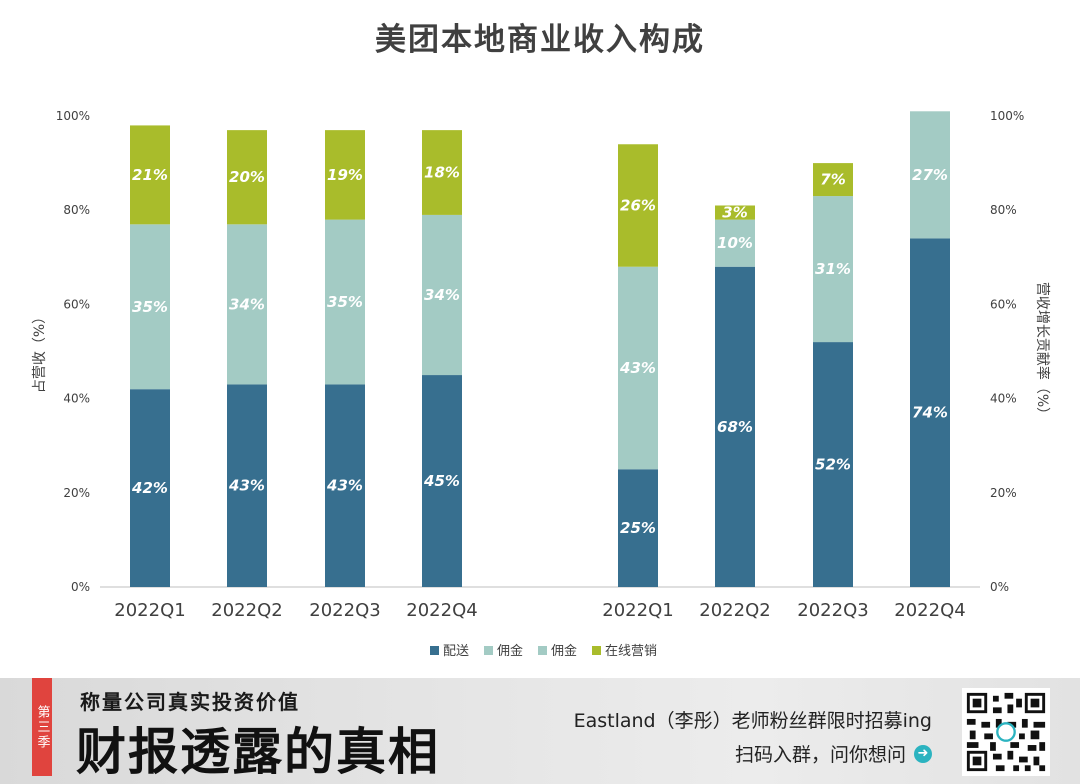  I want to click on data-label: 21%, so click(150, 175).